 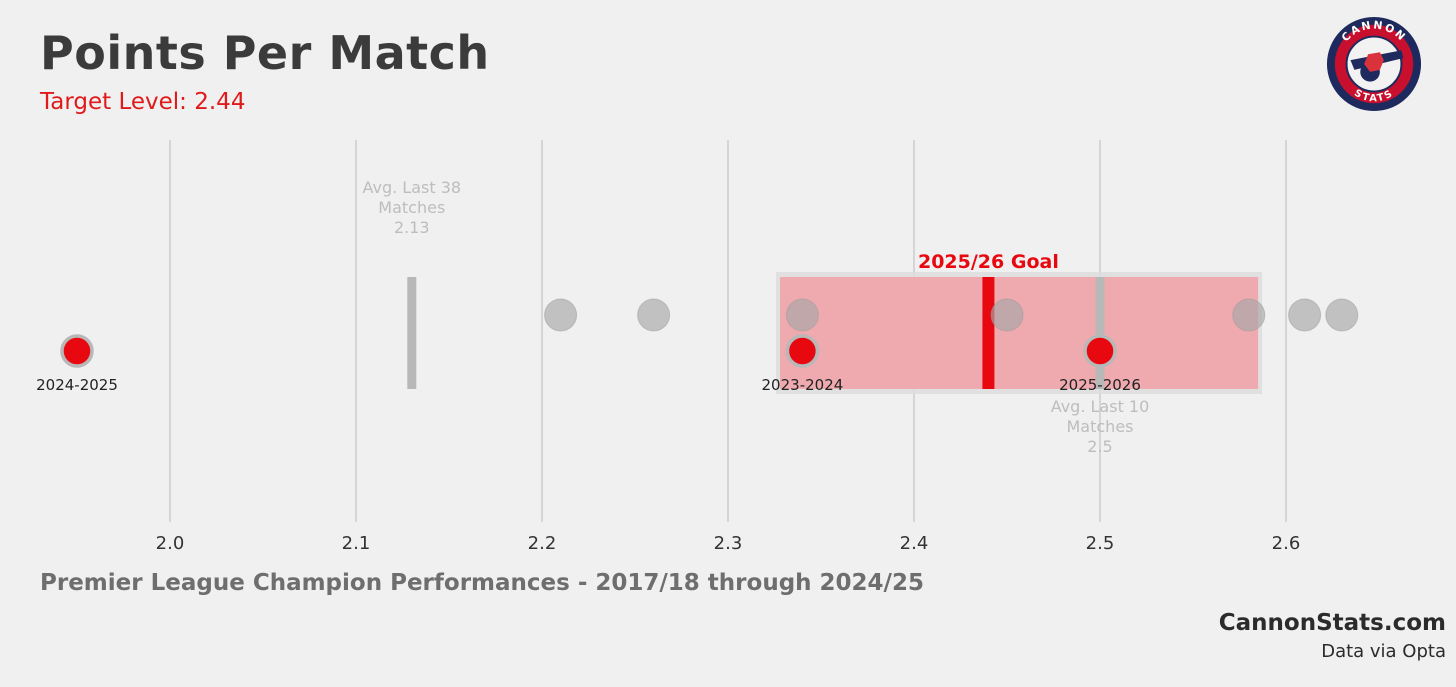 What do you see at coordinates (988, 333) in the screenshot?
I see `goal-line` at bounding box center [988, 333].